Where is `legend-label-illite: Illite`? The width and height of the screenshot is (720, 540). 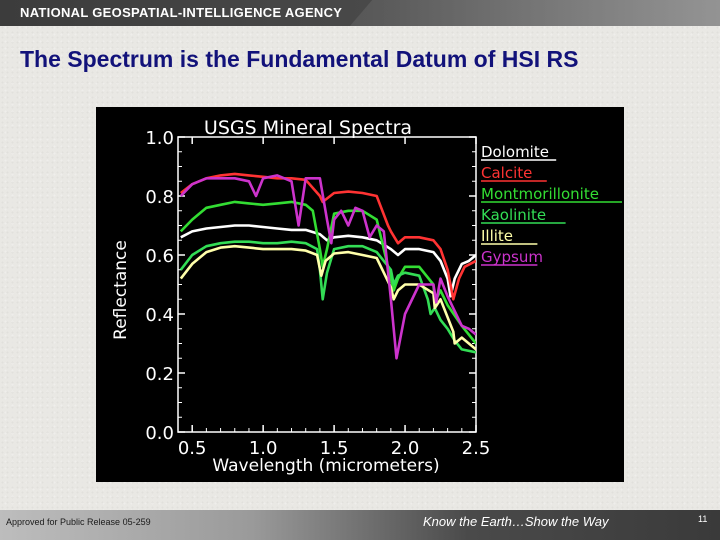
legend-label-illite: Illite is located at coordinates (497, 236).